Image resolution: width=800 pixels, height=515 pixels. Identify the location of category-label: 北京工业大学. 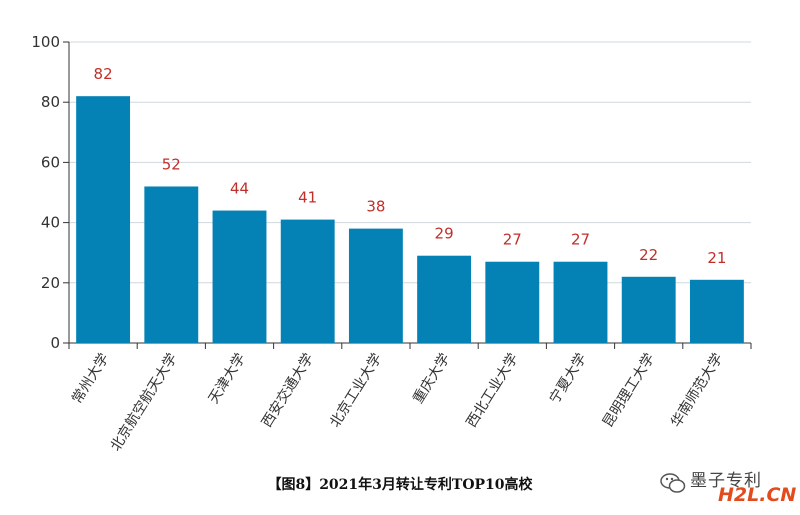
(356, 391).